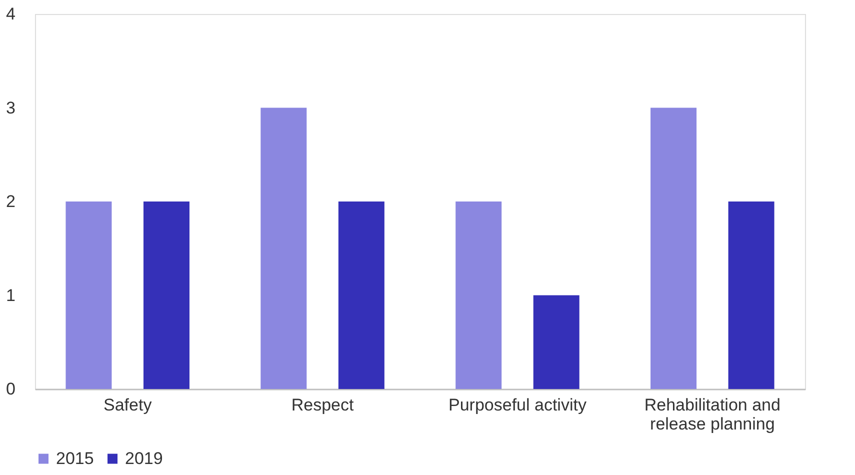 The width and height of the screenshot is (855, 475). I want to click on legend-label: 2015, so click(75, 458).